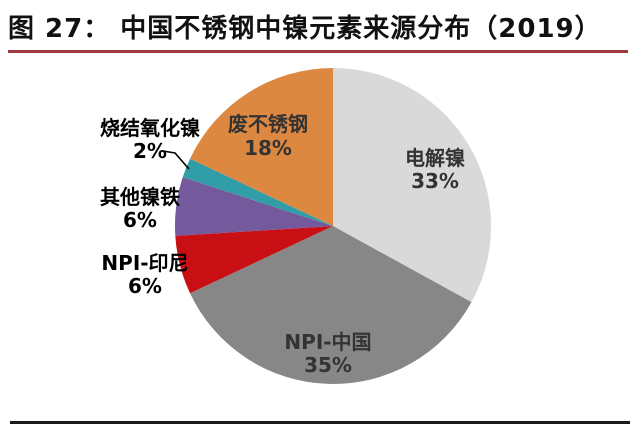 This screenshot has height=428, width=640. Describe the element at coordinates (145, 286) in the screenshot. I see `pie-slice-pct-2: 6%` at that location.